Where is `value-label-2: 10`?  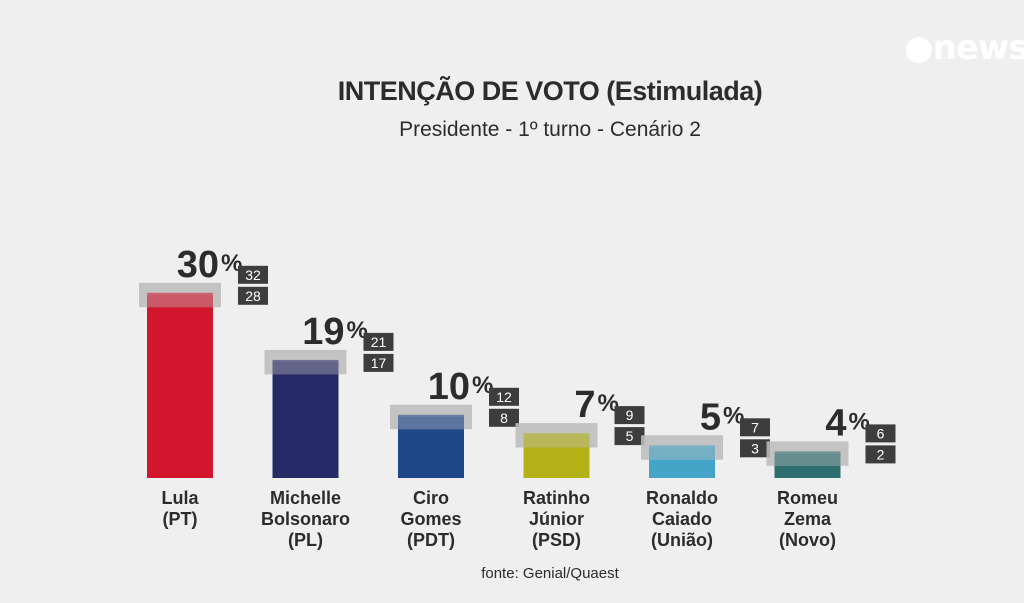
value-label-2: 10 is located at coordinates (449, 387).